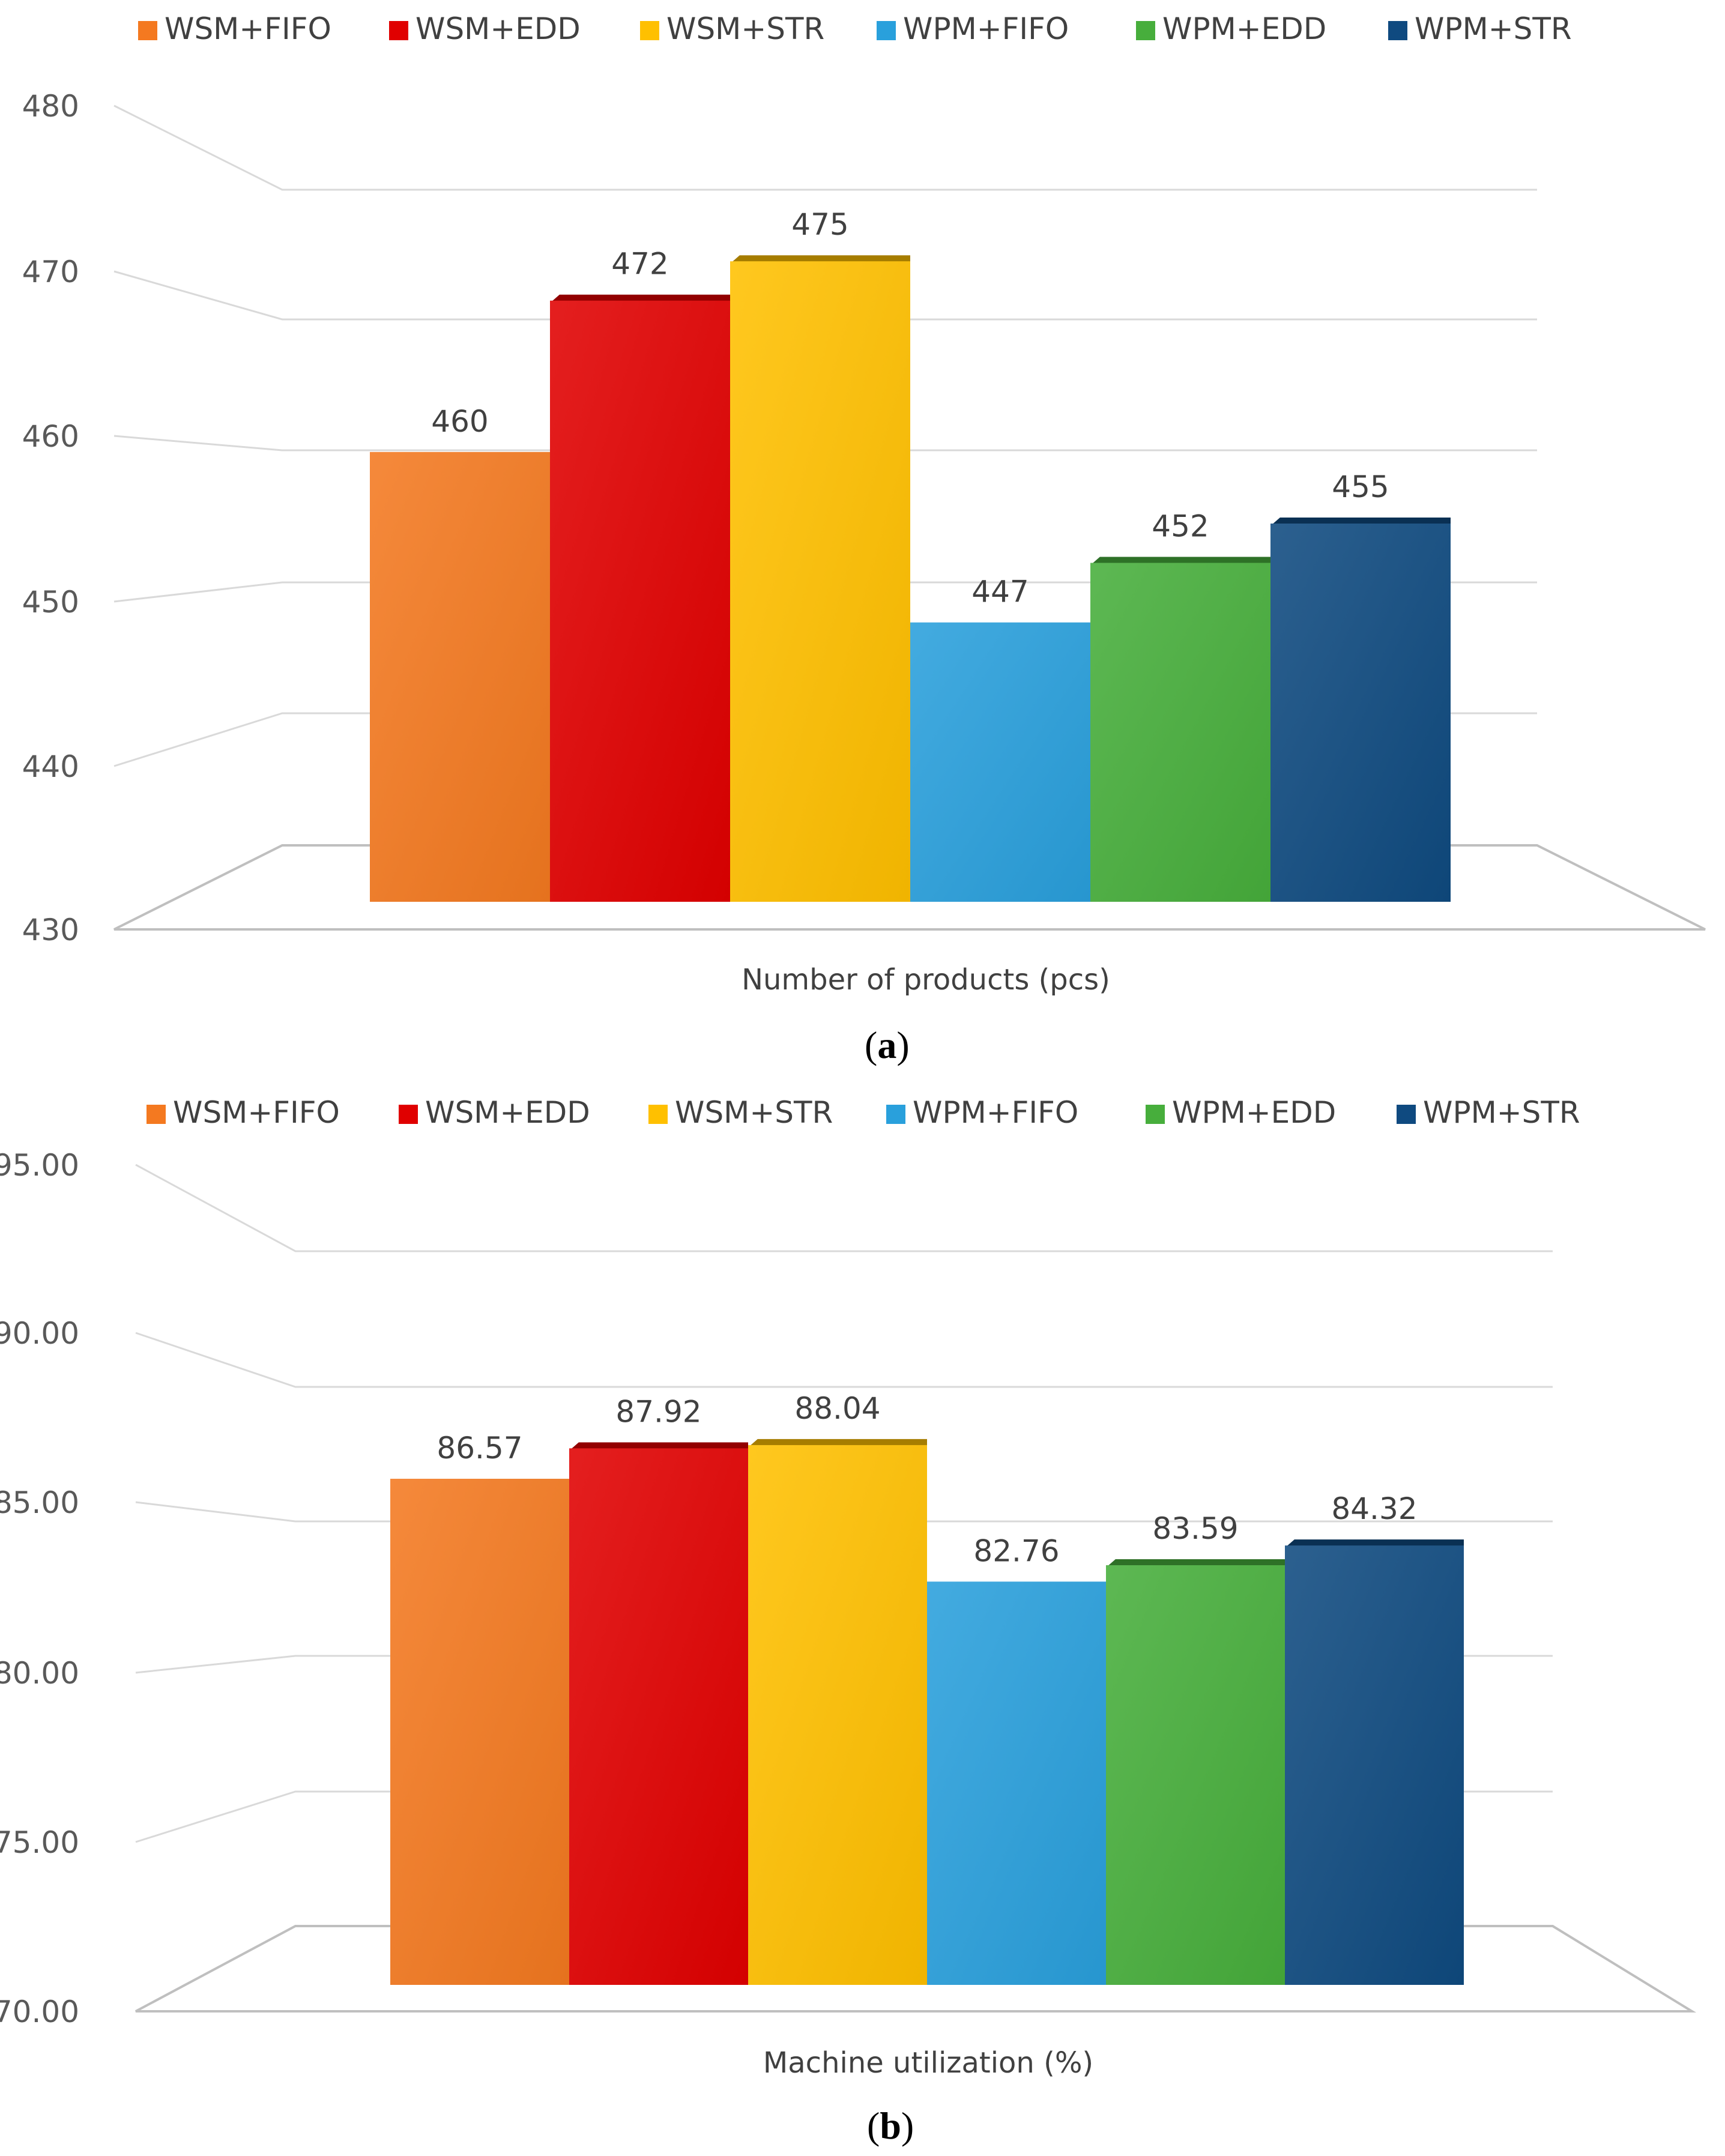 The height and width of the screenshot is (2156, 1725). What do you see at coordinates (480, 1448) in the screenshot?
I see `data-label: 86.57` at bounding box center [480, 1448].